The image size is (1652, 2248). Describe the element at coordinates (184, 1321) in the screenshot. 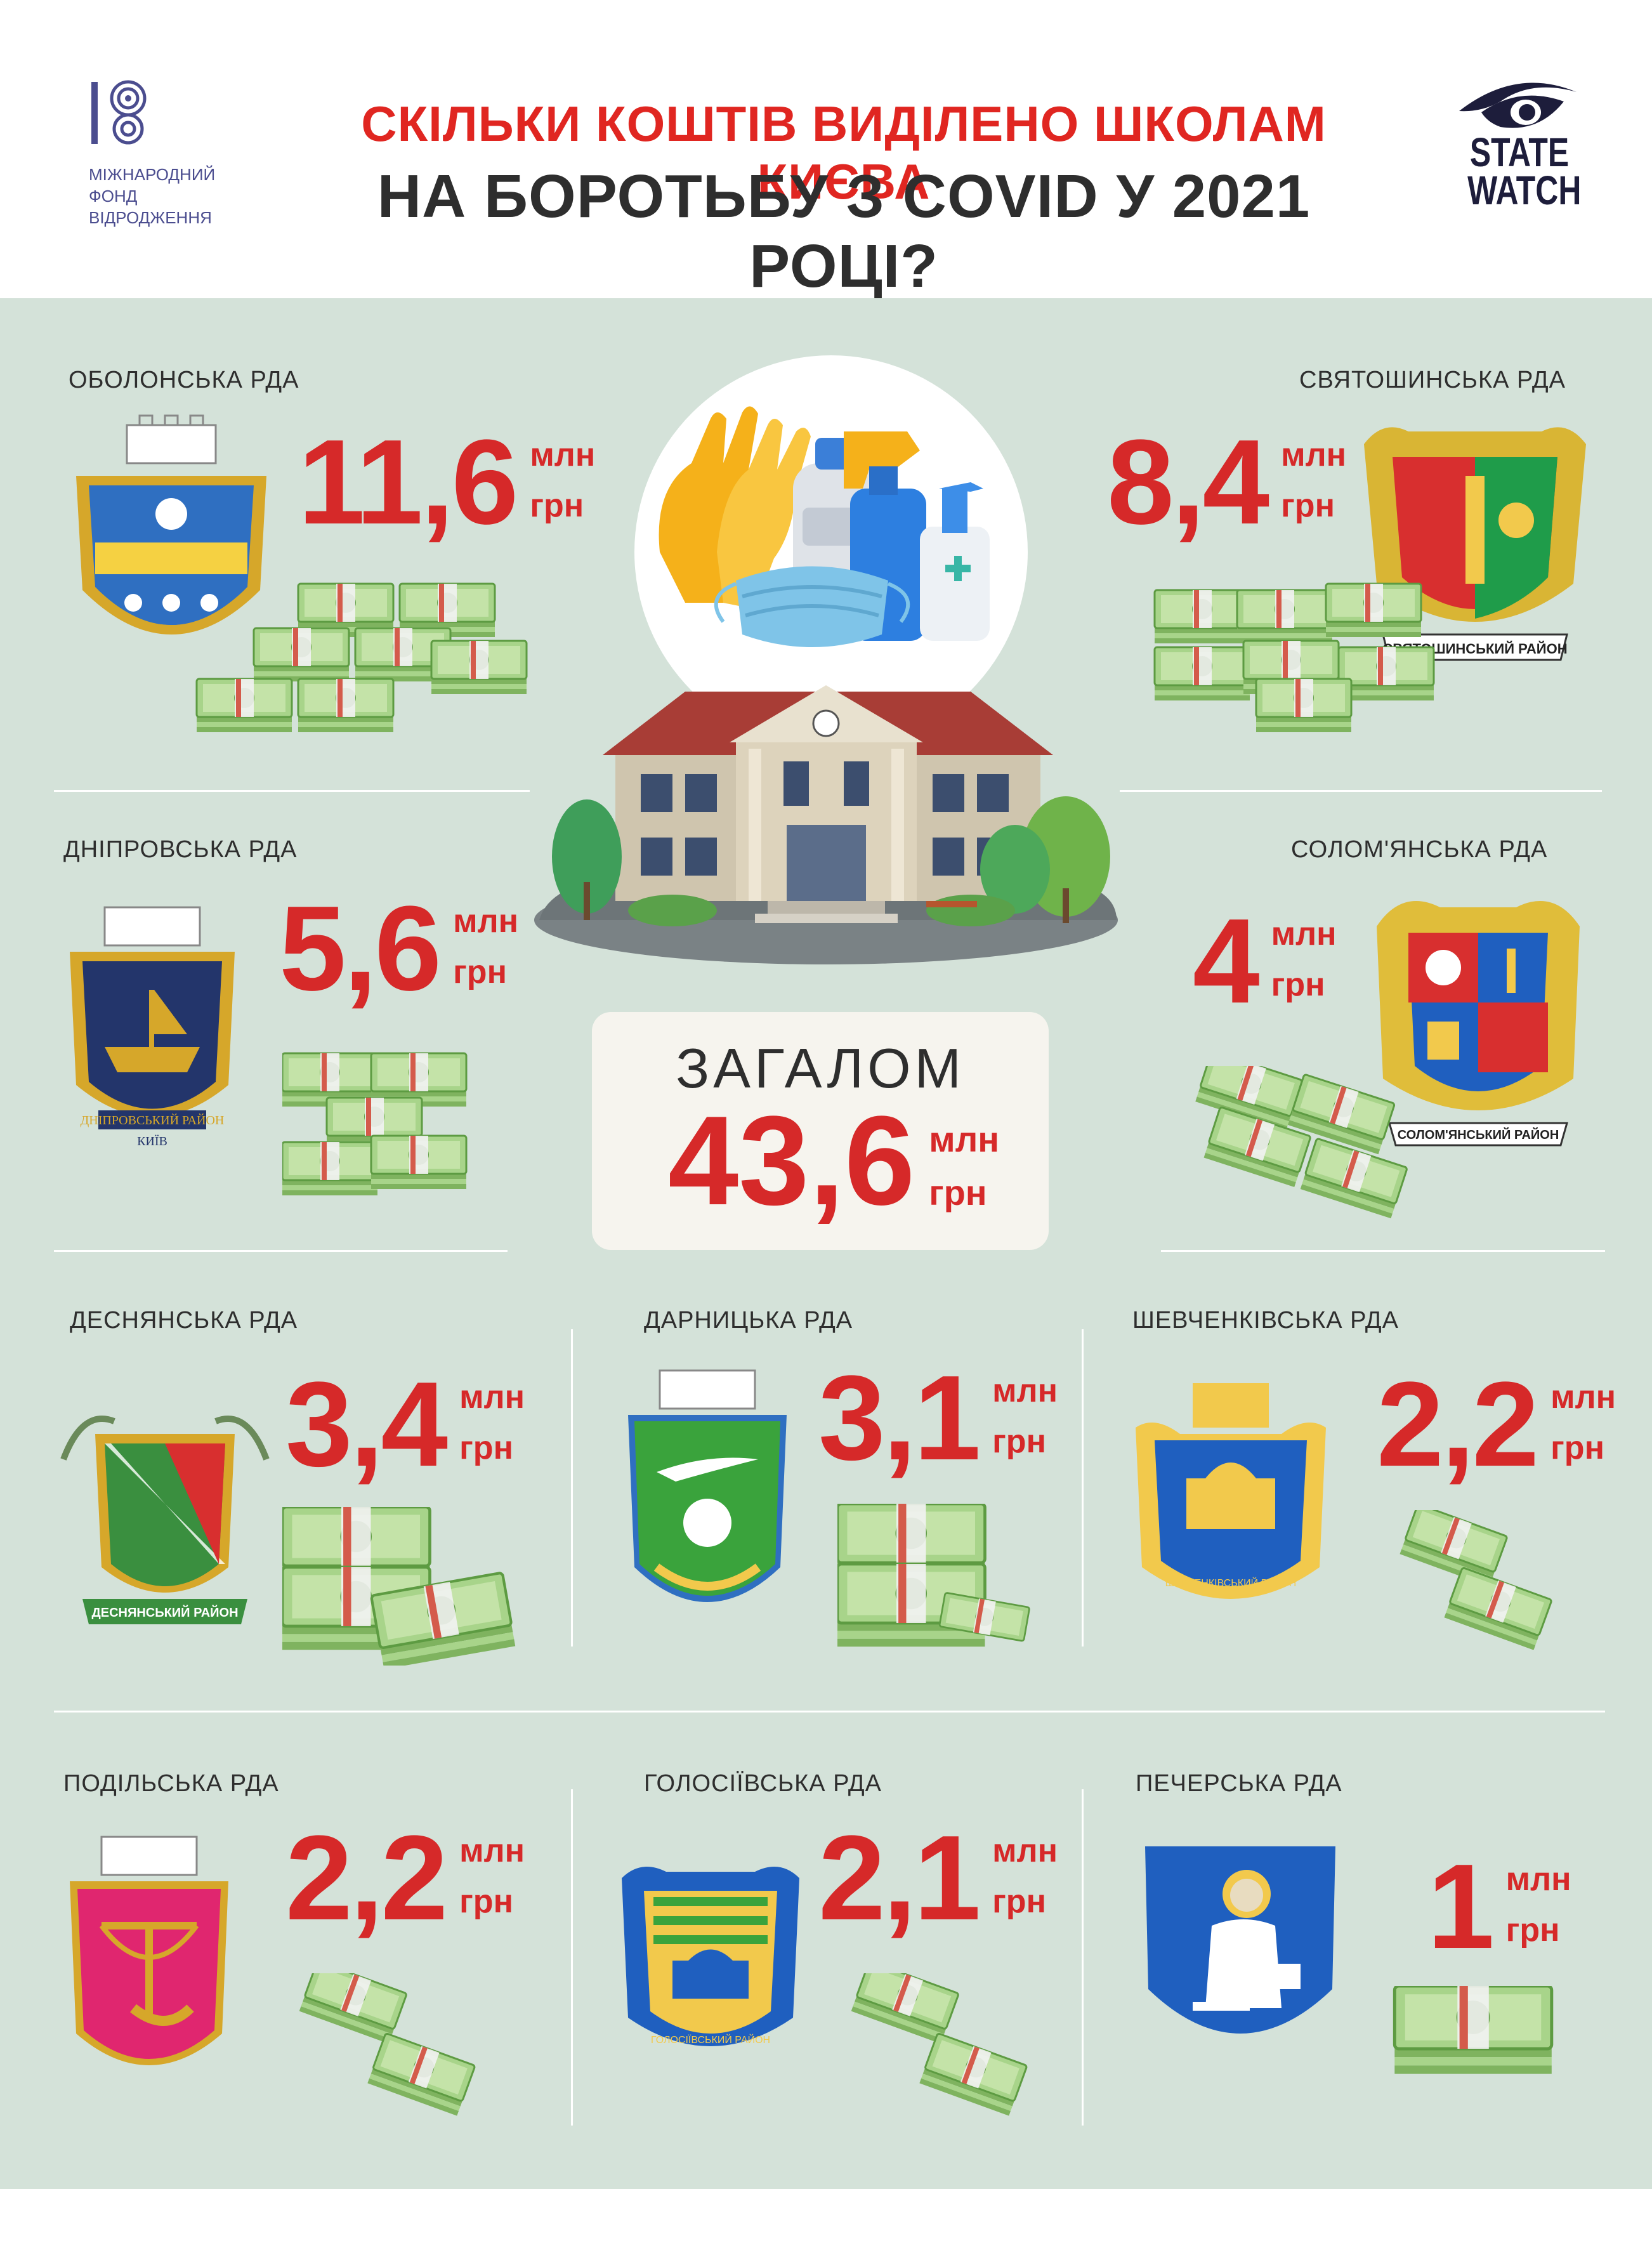

I see `district-name-desnianska: ДЕСНЯНСЬКА РДА` at that location.